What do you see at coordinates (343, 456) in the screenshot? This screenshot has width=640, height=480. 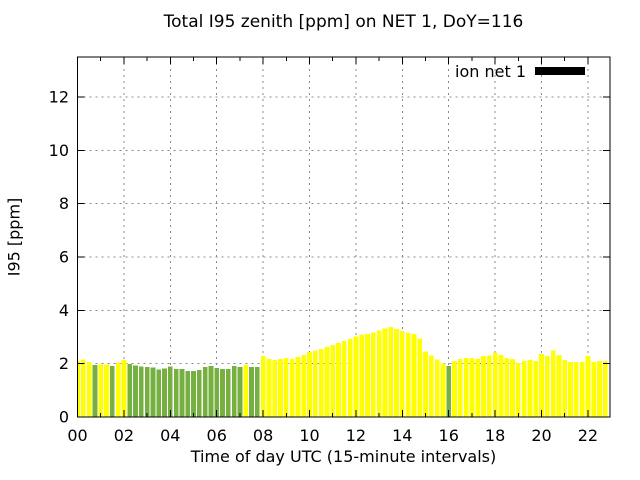 I see `x-axis-label: Time of day UTC (15-minute intervals)` at bounding box center [343, 456].